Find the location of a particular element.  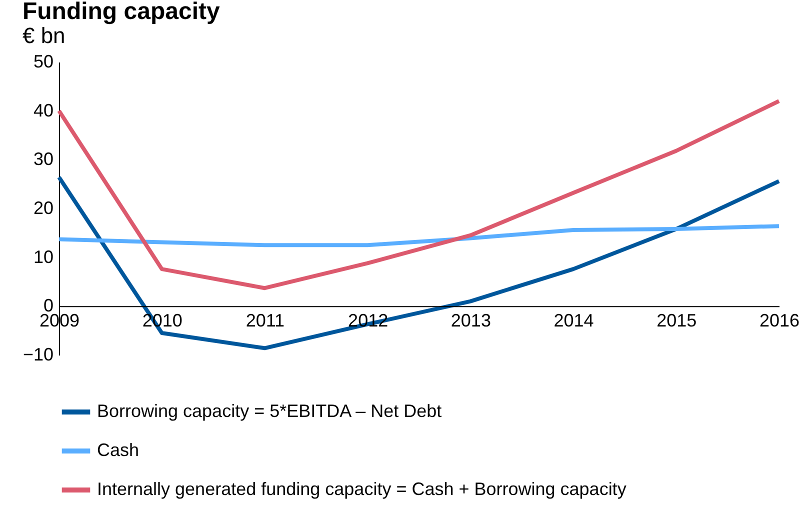

chart-subtitle: € bn is located at coordinates (44, 35).